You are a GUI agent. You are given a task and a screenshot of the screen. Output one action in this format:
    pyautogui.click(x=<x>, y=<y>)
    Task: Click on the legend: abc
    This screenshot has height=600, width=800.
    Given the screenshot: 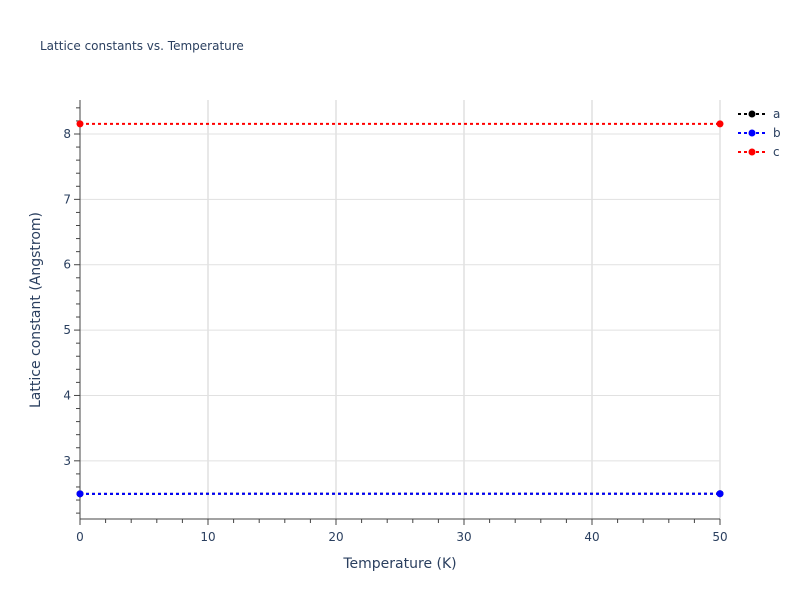 What is the action you would take?
    pyautogui.click(x=759, y=133)
    